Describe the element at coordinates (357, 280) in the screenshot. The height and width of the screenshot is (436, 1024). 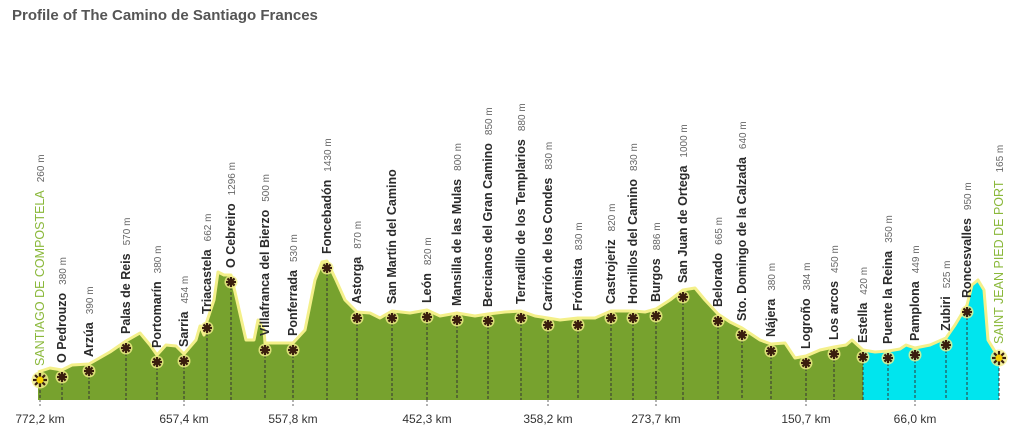
I see `stop-name: Astorga` at that location.